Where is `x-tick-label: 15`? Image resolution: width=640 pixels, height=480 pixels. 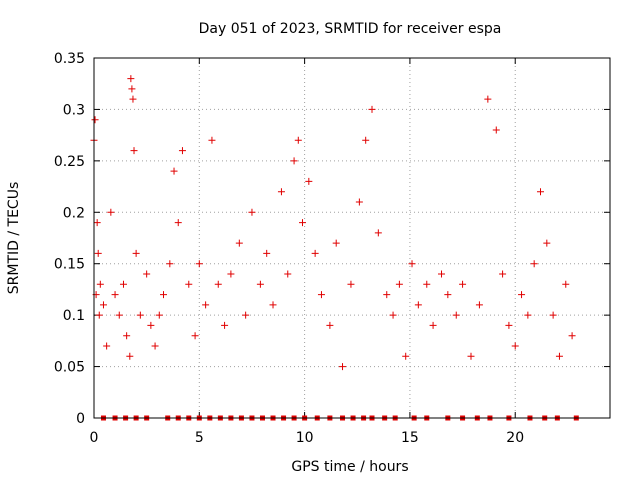 x-tick-label: 15 is located at coordinates (410, 438).